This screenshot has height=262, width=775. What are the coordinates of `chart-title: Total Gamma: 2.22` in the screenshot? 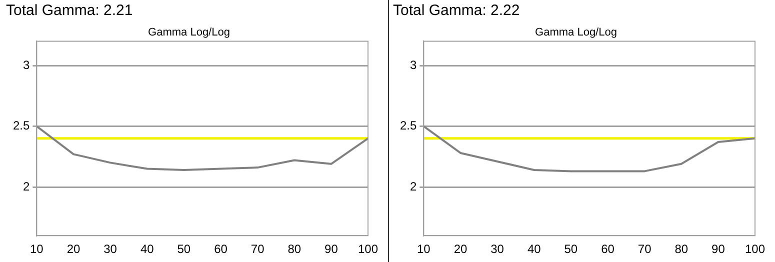 It's located at (457, 11).